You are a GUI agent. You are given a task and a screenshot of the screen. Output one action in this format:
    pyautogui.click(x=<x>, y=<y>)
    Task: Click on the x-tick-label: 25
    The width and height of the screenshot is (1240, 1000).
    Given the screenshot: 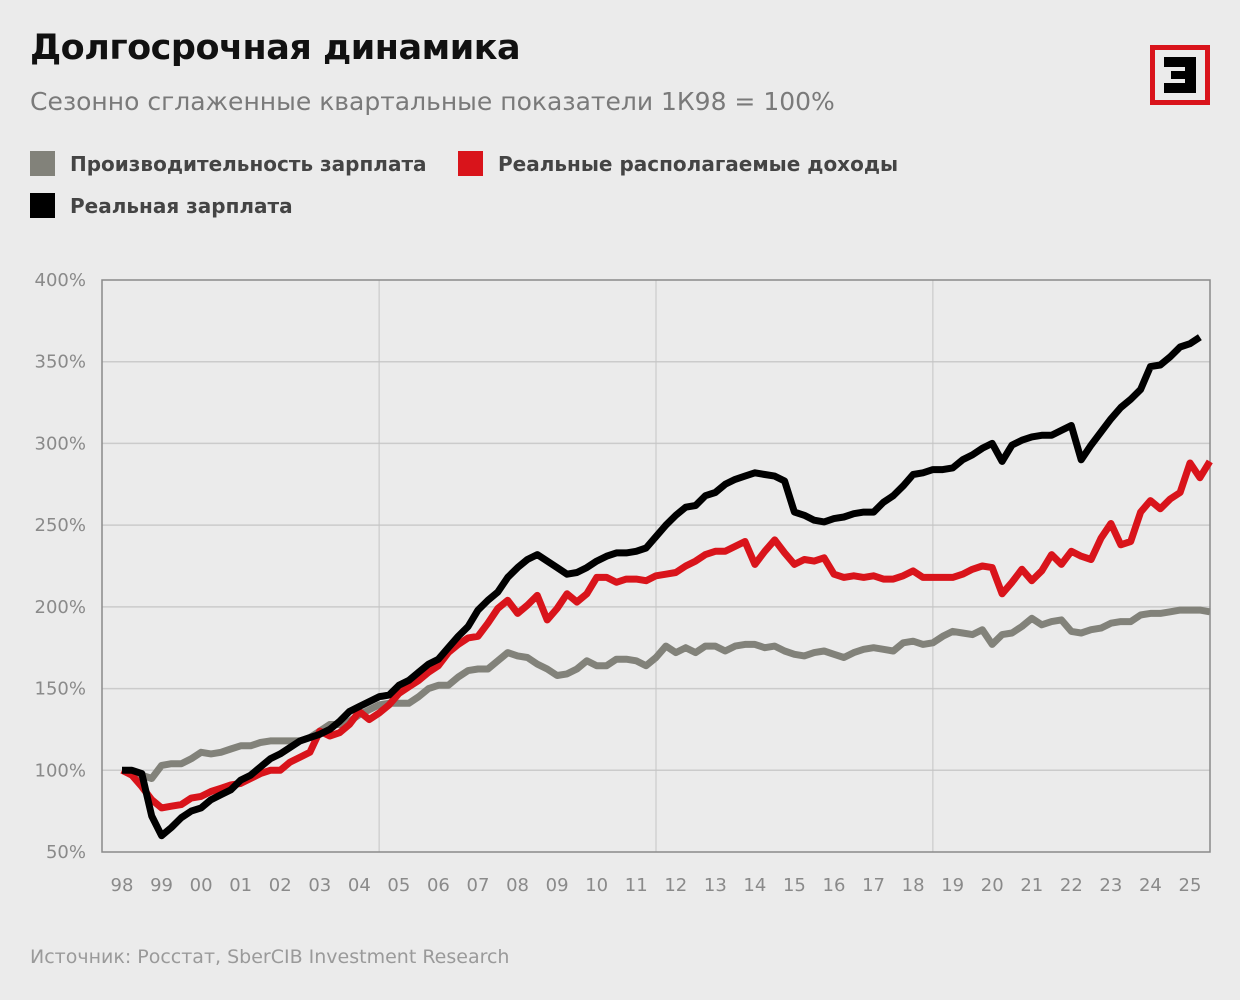 What is the action you would take?
    pyautogui.click(x=1190, y=885)
    